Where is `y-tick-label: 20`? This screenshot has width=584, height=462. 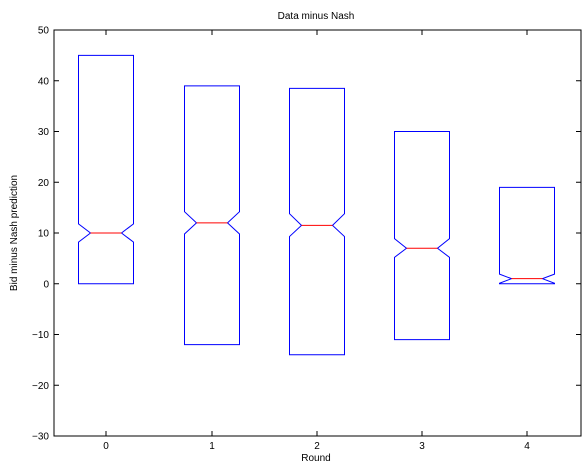 y-tick-label: 20 is located at coordinates (44, 183).